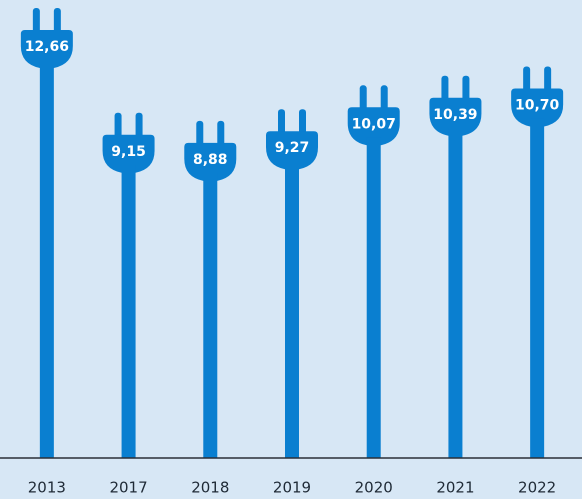 The width and height of the screenshot is (582, 499). What do you see at coordinates (537, 488) in the screenshot?
I see `x-tick-label: 2022` at bounding box center [537, 488].